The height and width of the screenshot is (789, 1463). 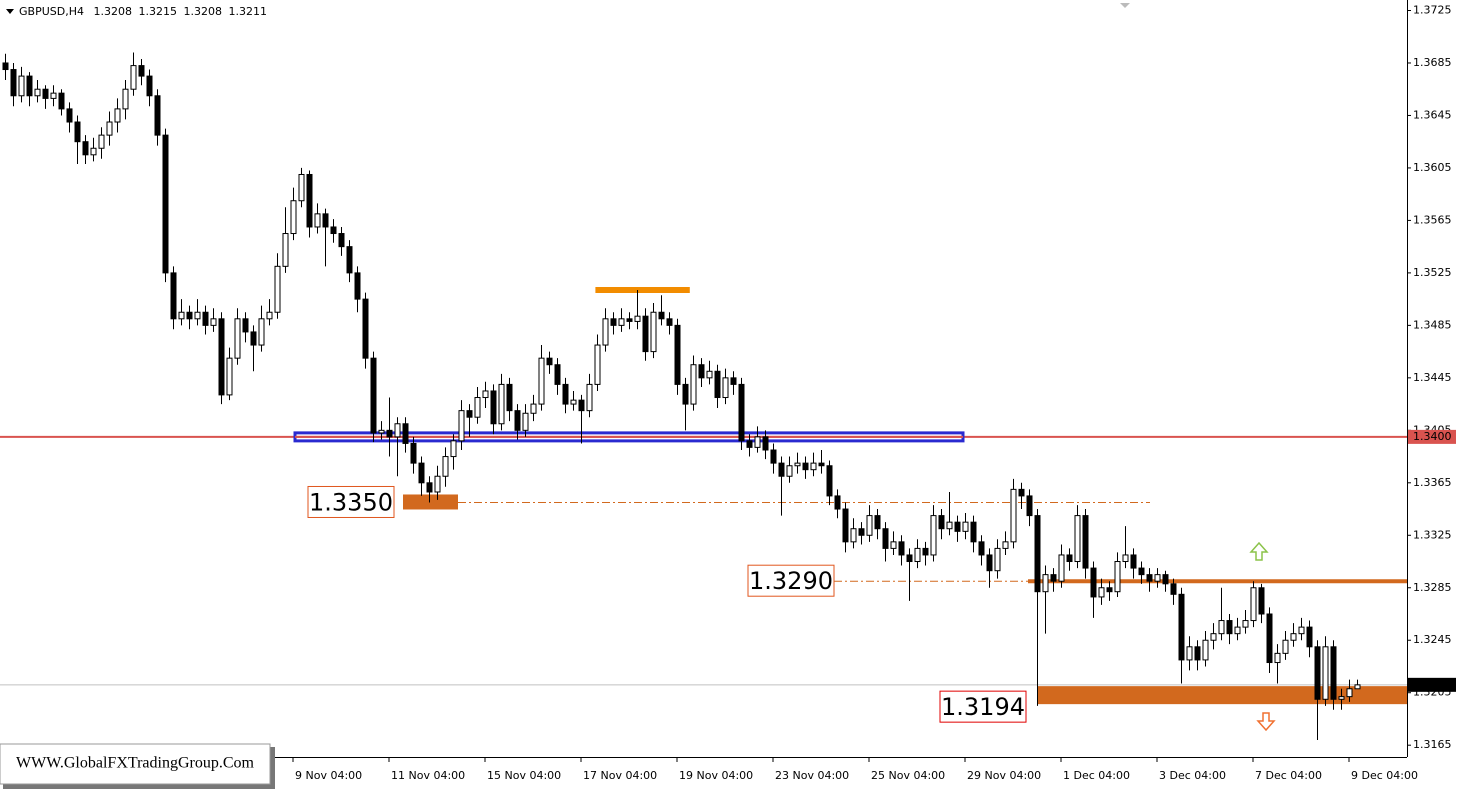 What do you see at coordinates (1432, 534) in the screenshot?
I see `y-tick-label: 1.3325` at bounding box center [1432, 534].